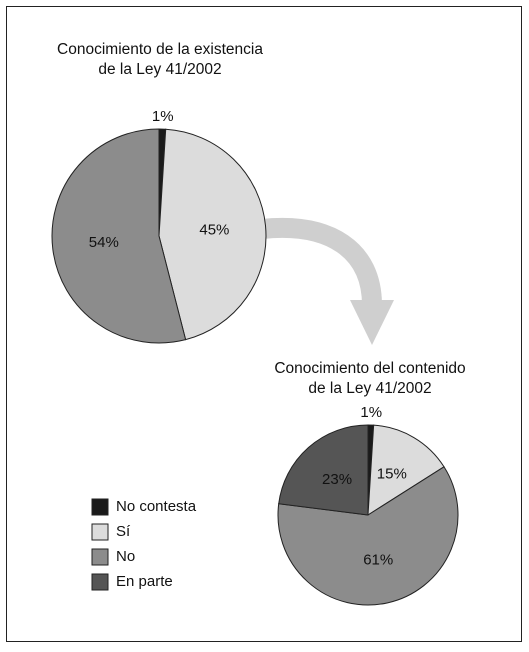 The image size is (529, 652). Describe the element at coordinates (125, 556) in the screenshot. I see `legend-label: No` at that location.